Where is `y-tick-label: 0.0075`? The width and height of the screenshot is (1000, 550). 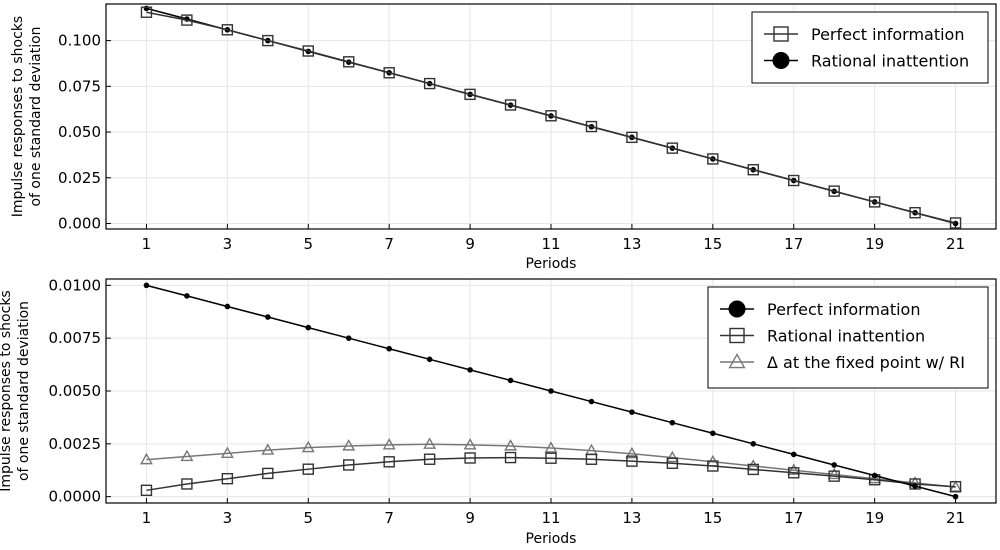
y-tick-label: 0.0075 is located at coordinates (75, 338).